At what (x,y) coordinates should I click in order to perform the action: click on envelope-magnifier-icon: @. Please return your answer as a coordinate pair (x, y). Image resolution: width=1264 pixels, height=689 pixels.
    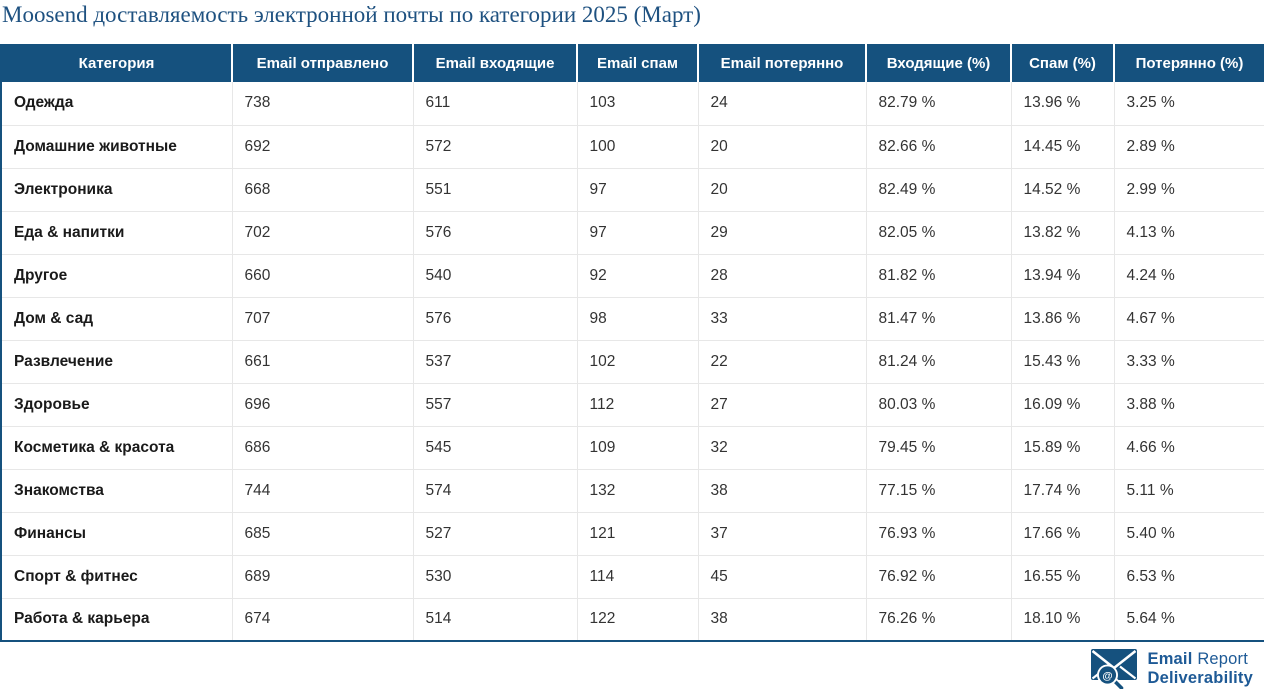
    Looking at the image, I should click on (1114, 669).